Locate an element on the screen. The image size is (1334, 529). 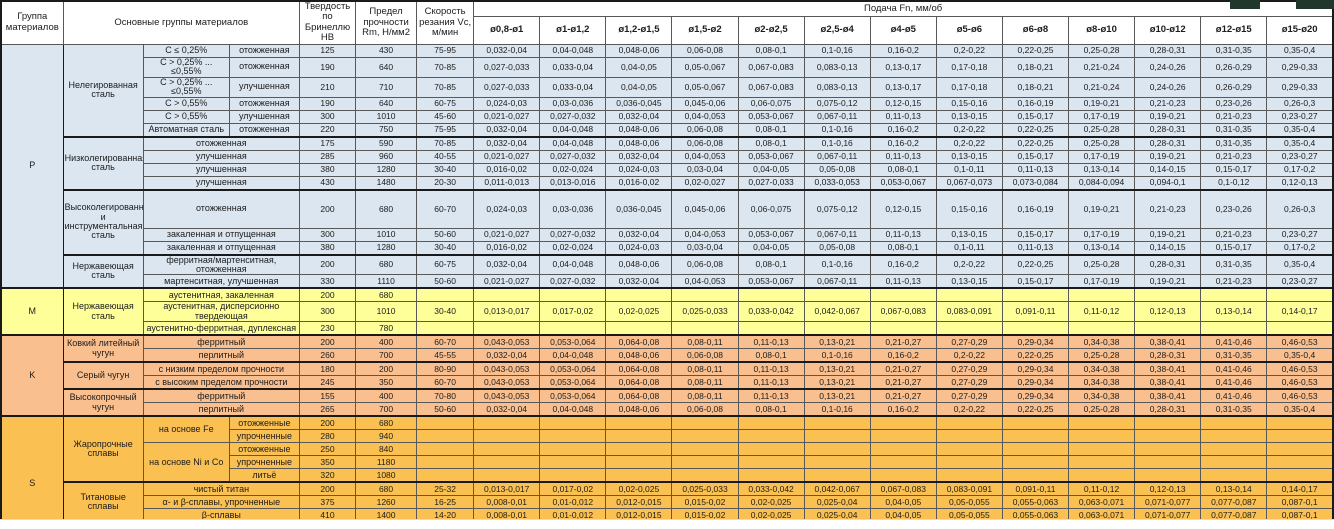
feed-col-header: ø1,2-ø1,5 is located at coordinates (639, 30).